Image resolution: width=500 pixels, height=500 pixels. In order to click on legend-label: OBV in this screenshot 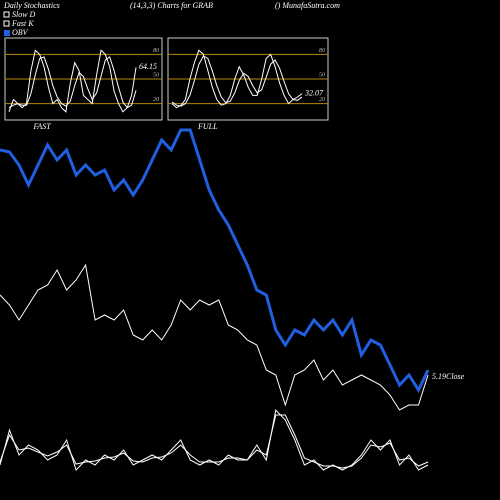, I will do `click(20, 32)`.